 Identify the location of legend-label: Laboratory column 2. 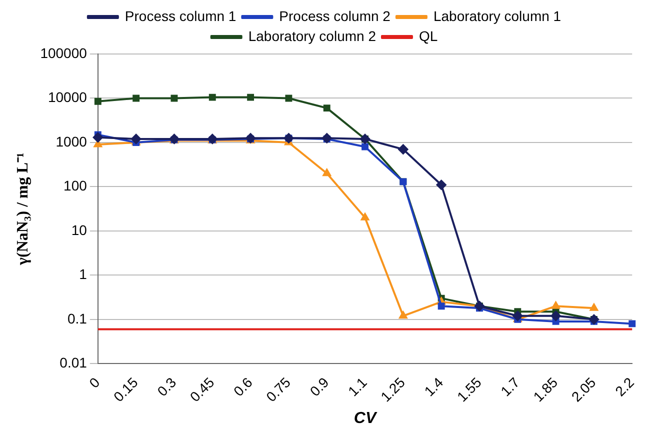
(312, 36).